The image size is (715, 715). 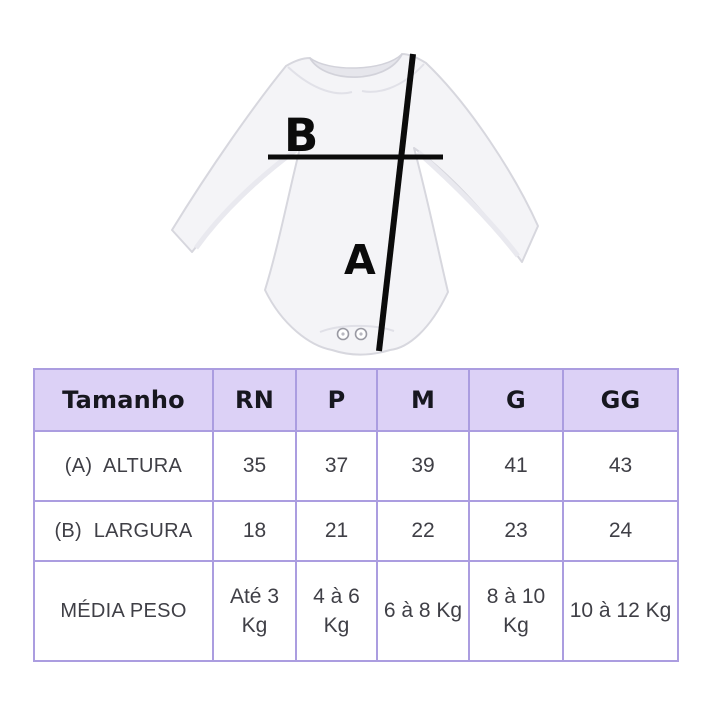 I want to click on table-header-row: Tamanho RN P M G GG, so click(x=356, y=400).